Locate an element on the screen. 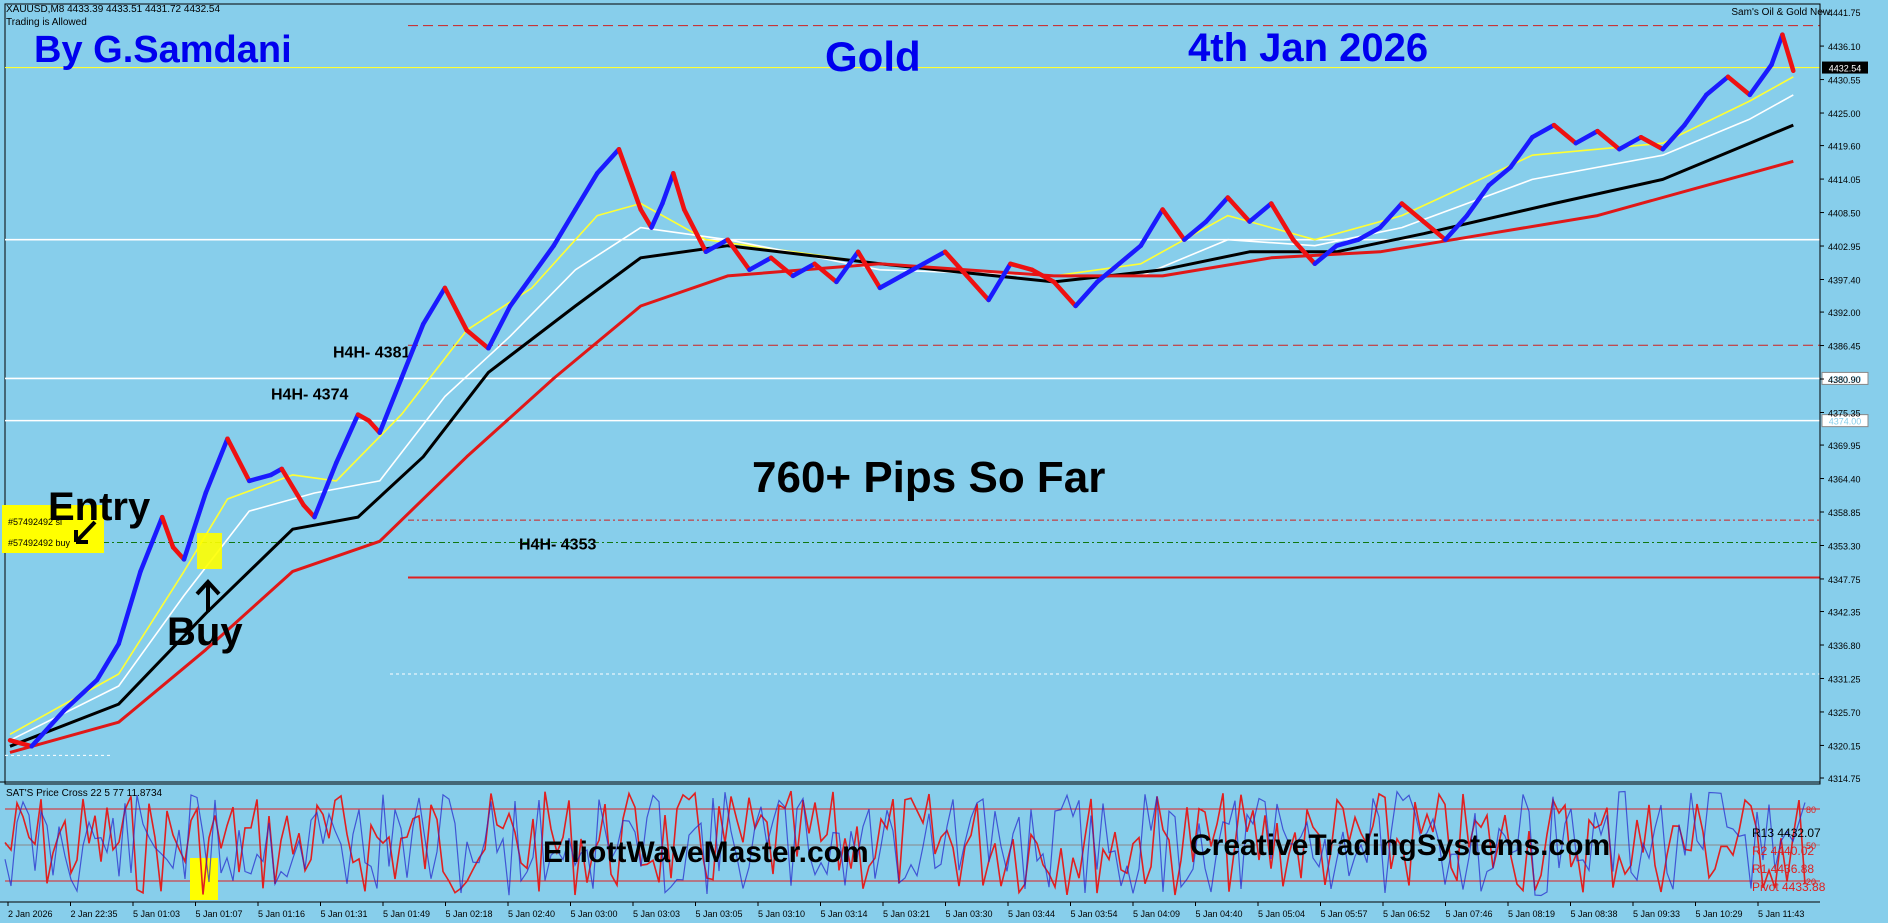 This screenshot has height=923, width=1888. time-tick-label: 5 Jan 03:54 is located at coordinates (1094, 914).